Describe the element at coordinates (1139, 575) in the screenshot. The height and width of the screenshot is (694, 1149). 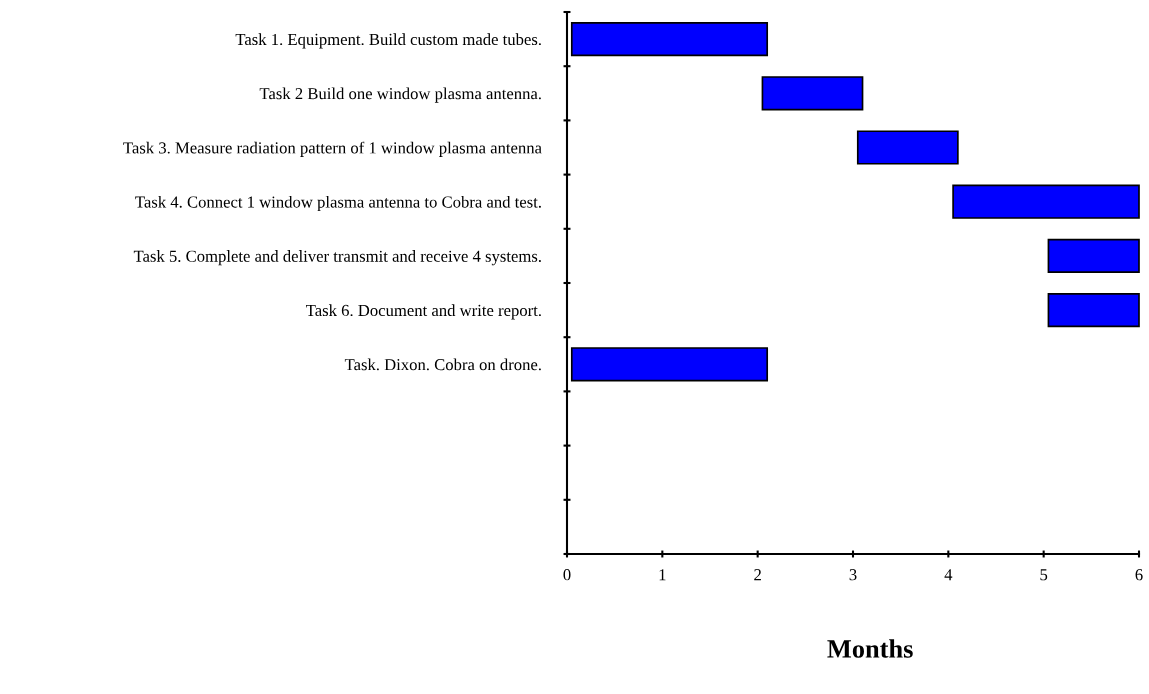
I see `x-tick-label: 6` at that location.